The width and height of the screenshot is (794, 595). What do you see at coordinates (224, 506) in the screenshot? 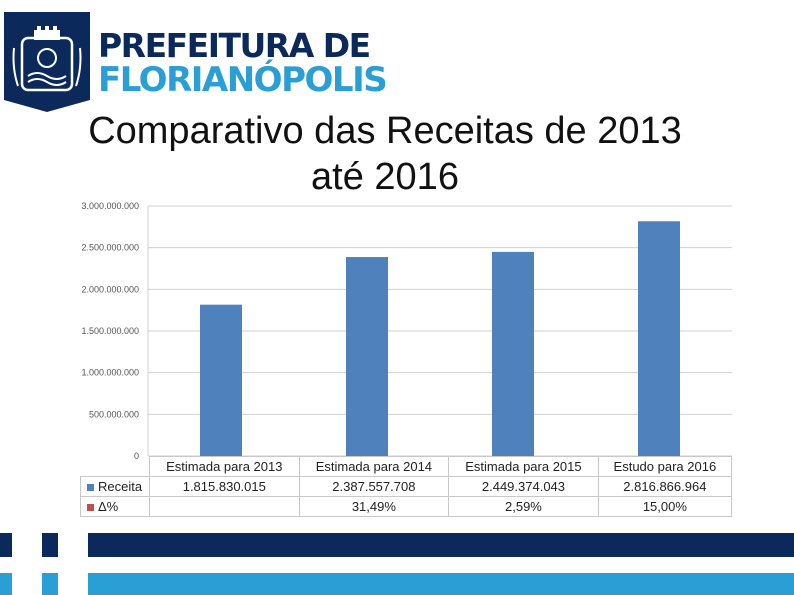
I see `data-label` at bounding box center [224, 506].